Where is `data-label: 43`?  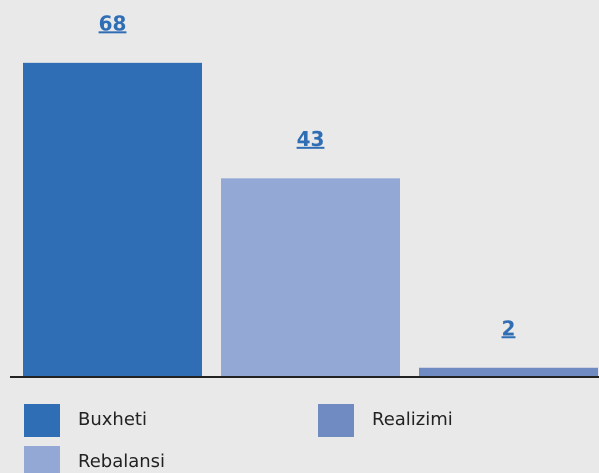
data-label: 43 is located at coordinates (311, 139).